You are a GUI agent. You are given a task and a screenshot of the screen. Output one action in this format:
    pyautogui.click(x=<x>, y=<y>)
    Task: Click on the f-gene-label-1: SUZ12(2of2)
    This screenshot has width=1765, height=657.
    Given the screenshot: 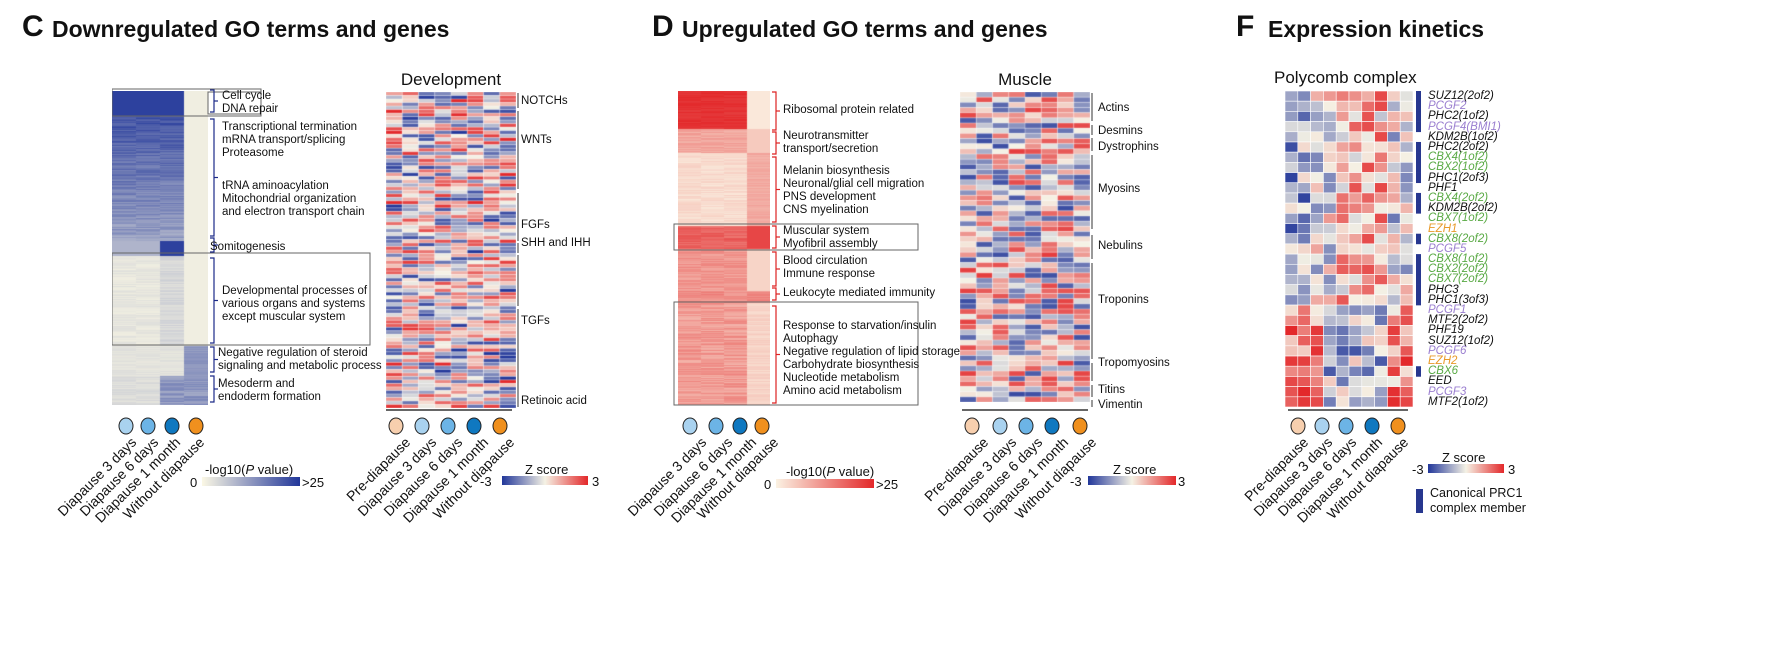 What is the action you would take?
    pyautogui.click(x=1461, y=96)
    